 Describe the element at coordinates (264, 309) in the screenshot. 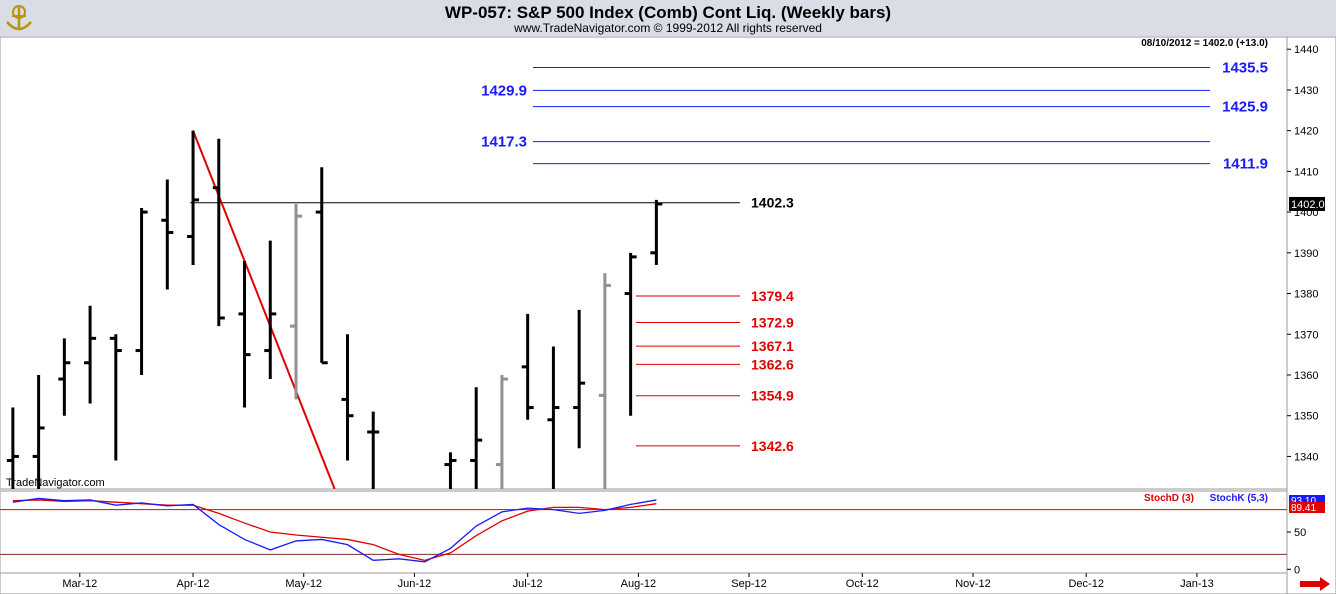

I see `trendline` at that location.